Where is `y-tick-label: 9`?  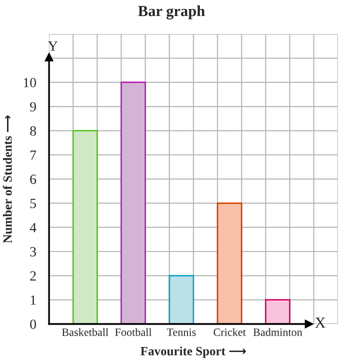
y-tick-label: 9 is located at coordinates (33, 107).